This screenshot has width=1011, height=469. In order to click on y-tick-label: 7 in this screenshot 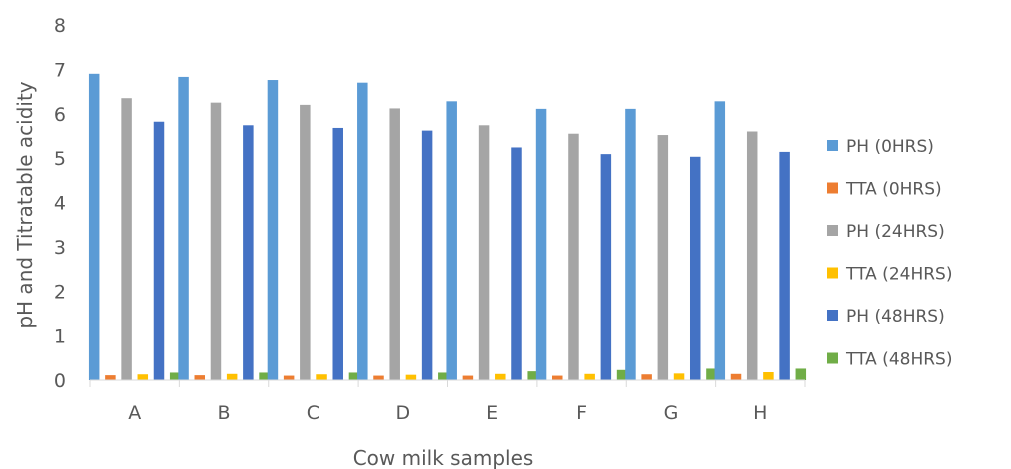, I will do `click(60, 70)`.